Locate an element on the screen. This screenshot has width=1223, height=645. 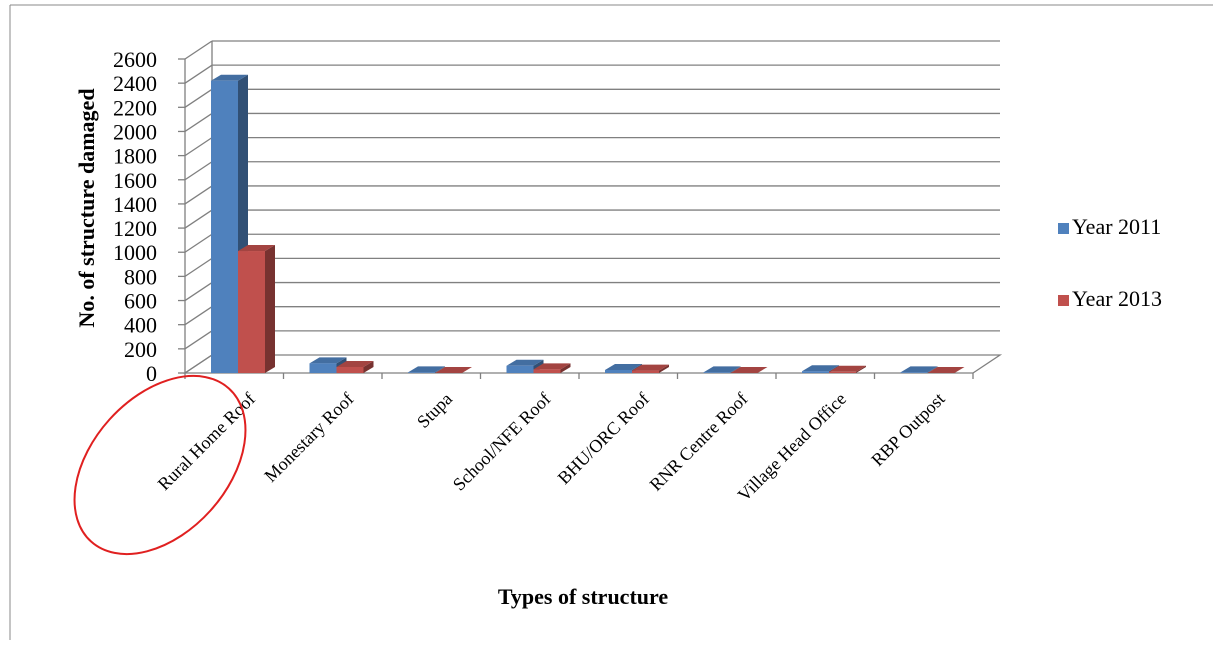
y-tick-label: 400 is located at coordinates (140, 325).